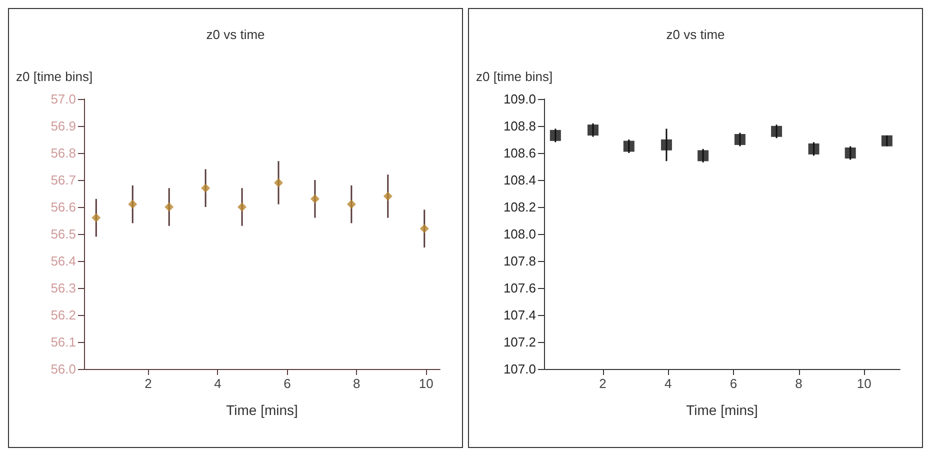  Describe the element at coordinates (63, 369) in the screenshot. I see `y-tick-label: 56.0` at that location.